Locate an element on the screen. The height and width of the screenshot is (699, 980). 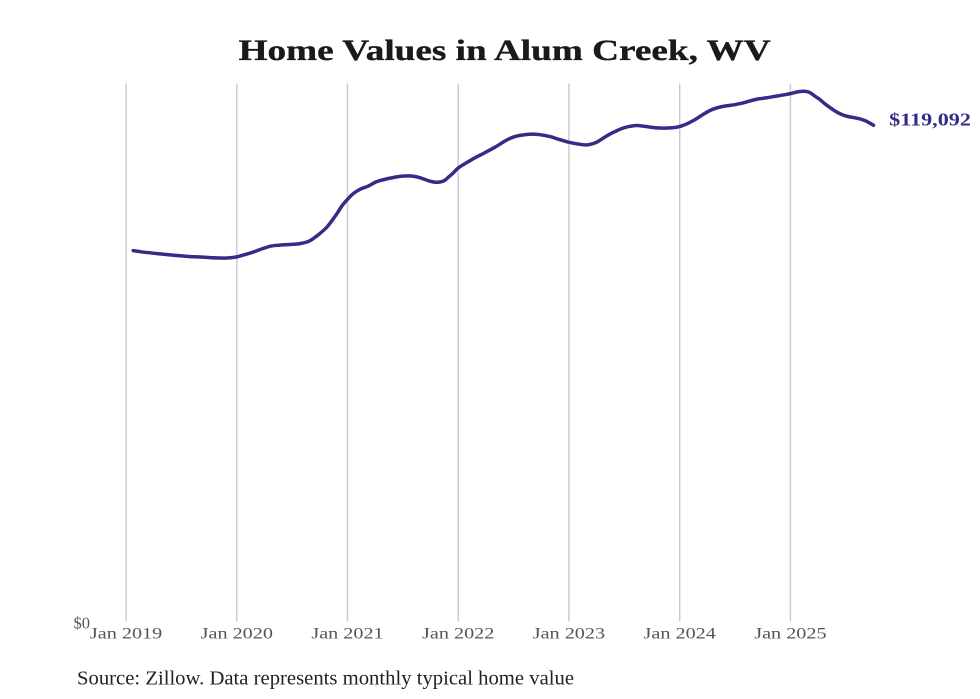
svg-text: $0 is located at coordinates (82, 622).